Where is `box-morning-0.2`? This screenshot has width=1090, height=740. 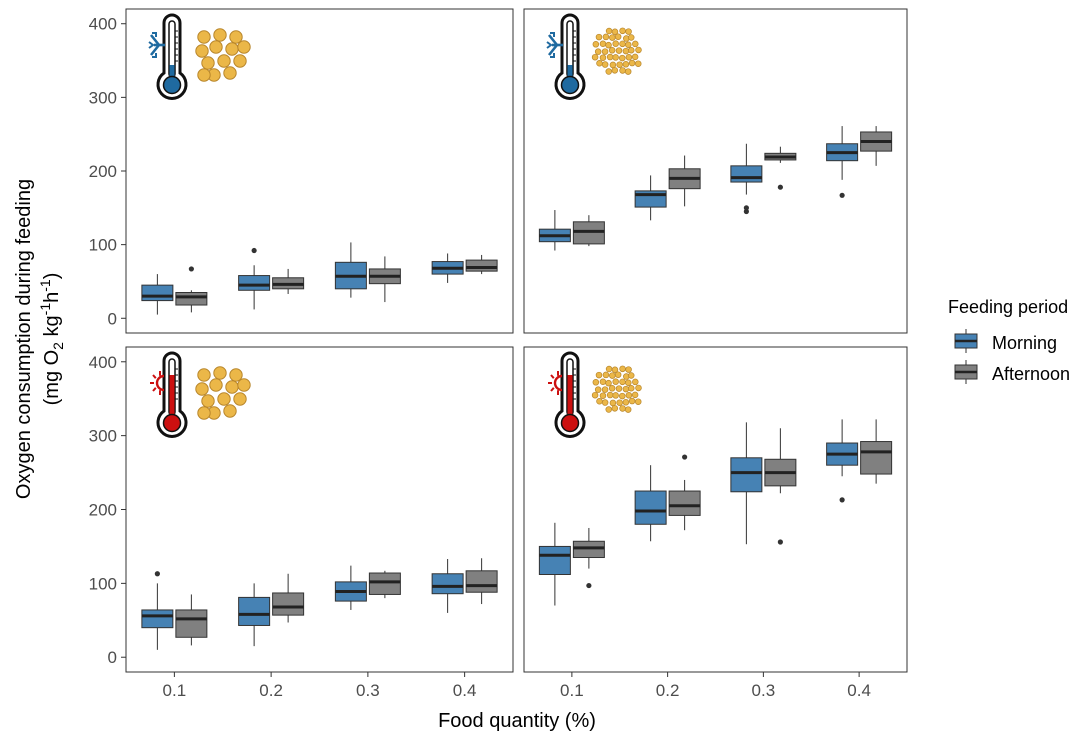 box-morning-0.2 is located at coordinates (650, 503).